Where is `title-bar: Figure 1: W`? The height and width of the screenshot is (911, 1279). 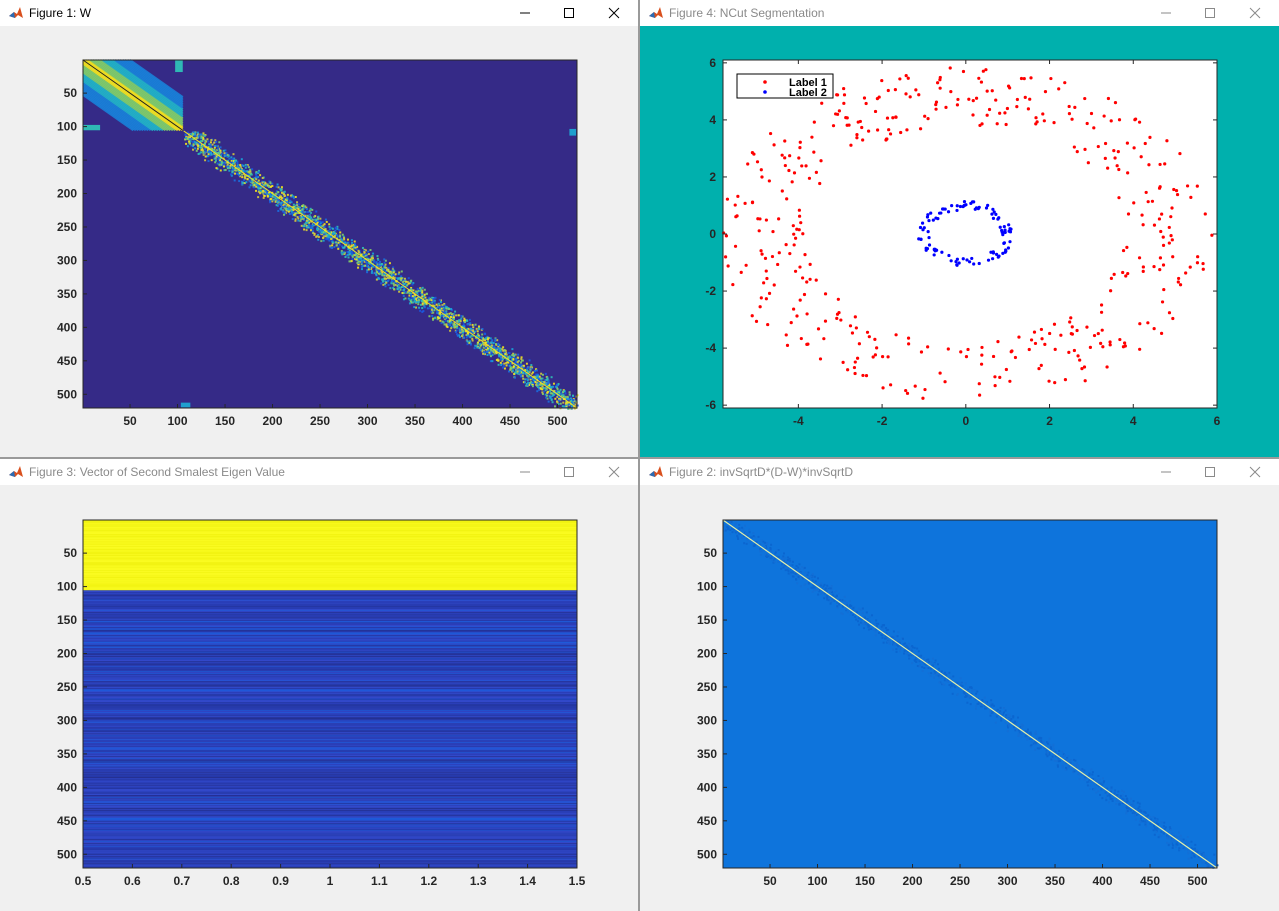
title-bar: Figure 1: W is located at coordinates (319, 13).